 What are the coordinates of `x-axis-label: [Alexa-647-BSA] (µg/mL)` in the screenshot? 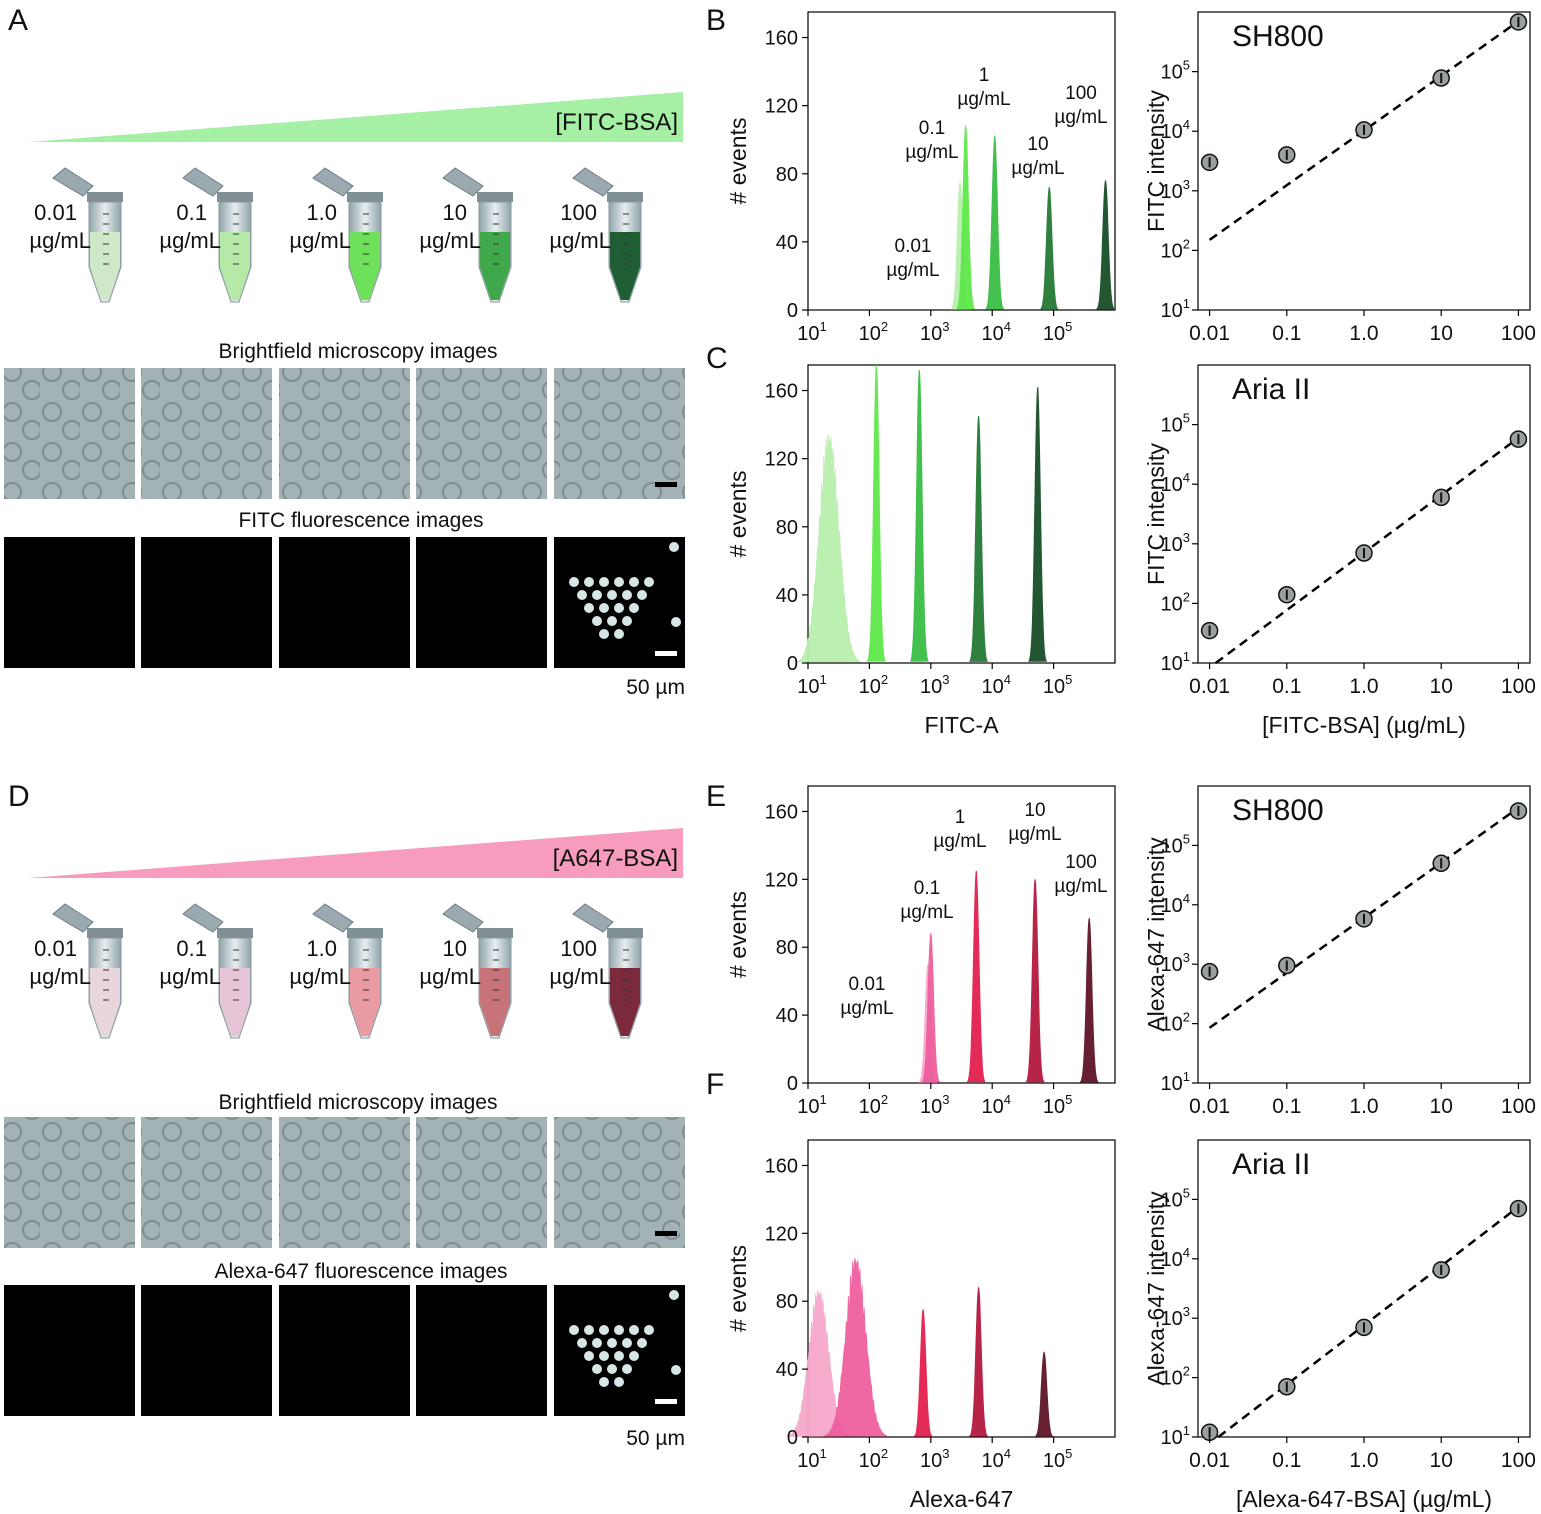 It's located at (1364, 1499).